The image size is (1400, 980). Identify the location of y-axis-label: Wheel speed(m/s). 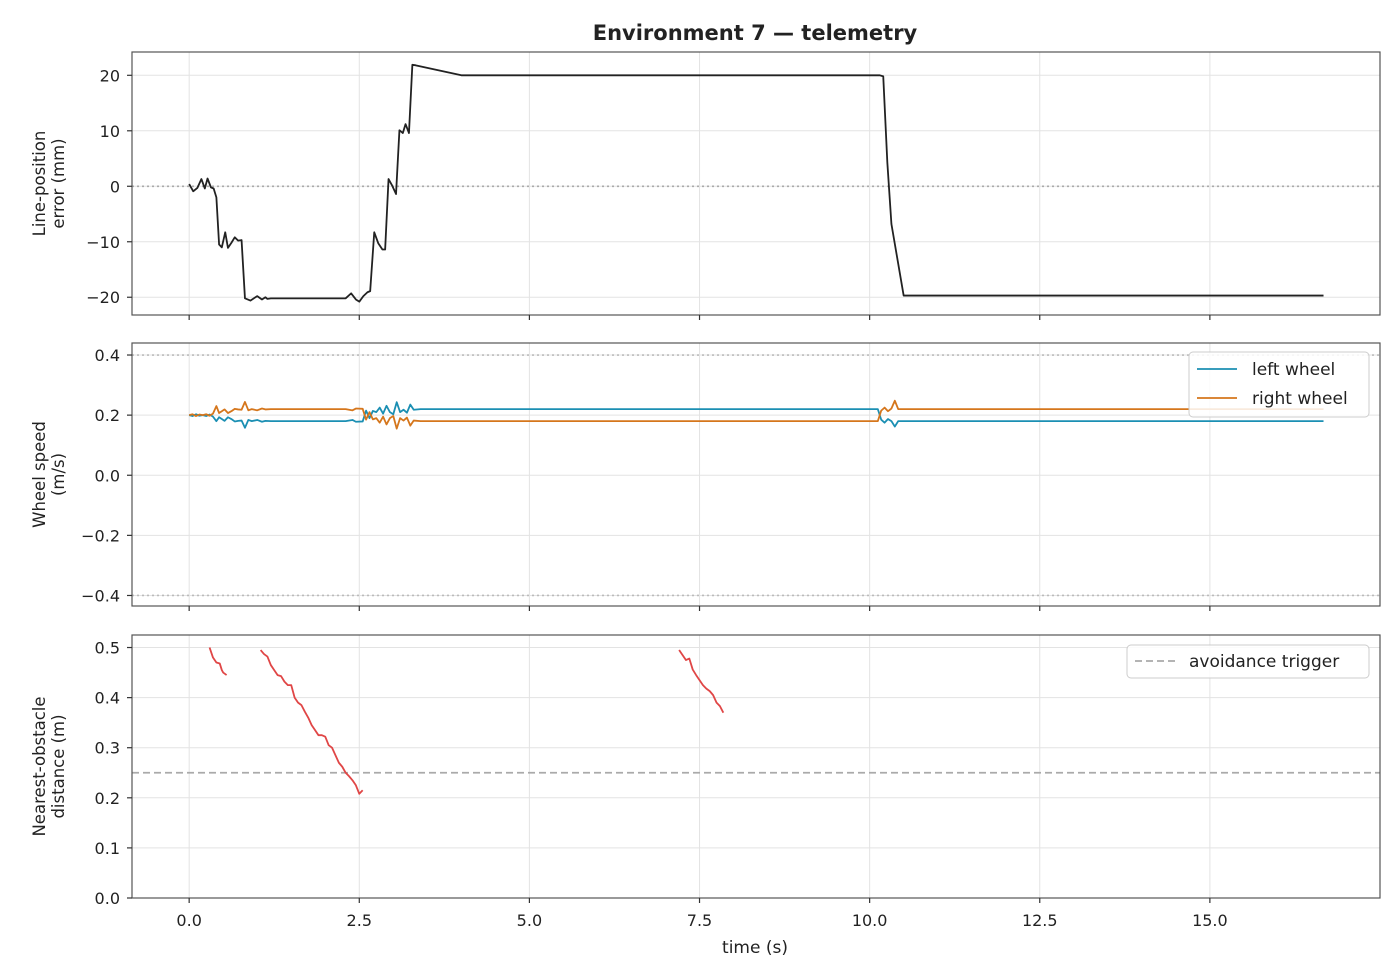
(49, 474).